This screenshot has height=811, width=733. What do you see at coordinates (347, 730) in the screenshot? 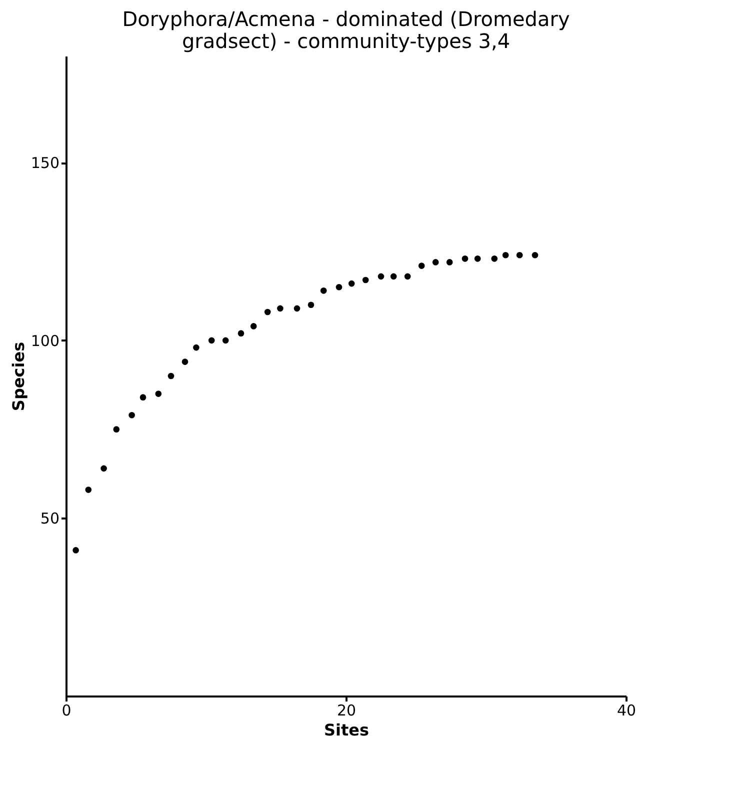
I see `x-axis-title: Sites` at bounding box center [347, 730].